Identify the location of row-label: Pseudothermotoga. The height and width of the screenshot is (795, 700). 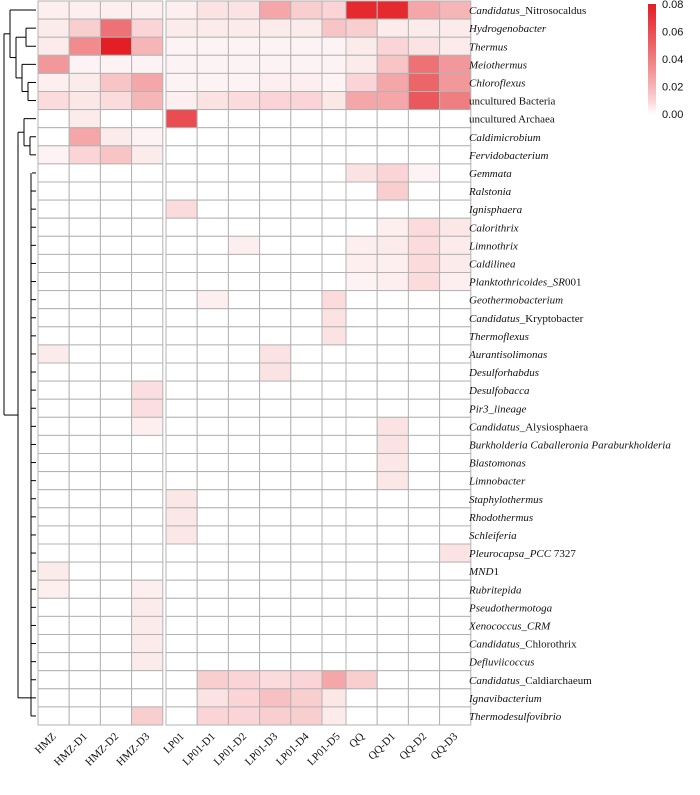
(510, 608).